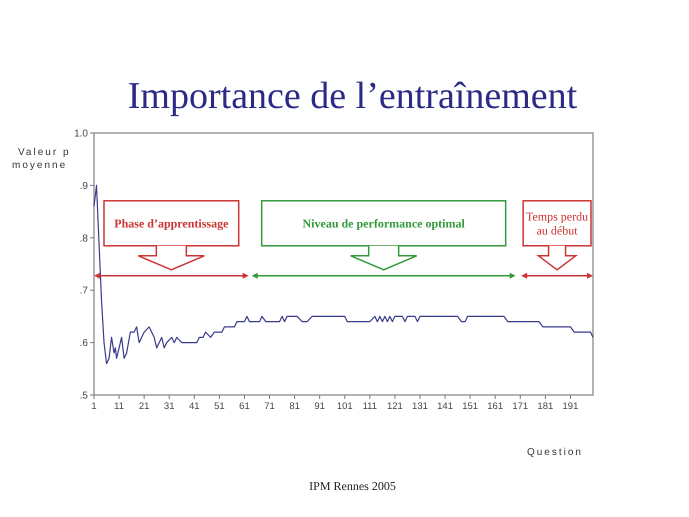  Describe the element at coordinates (445, 406) in the screenshot. I see `x-tick-label: 141` at that location.